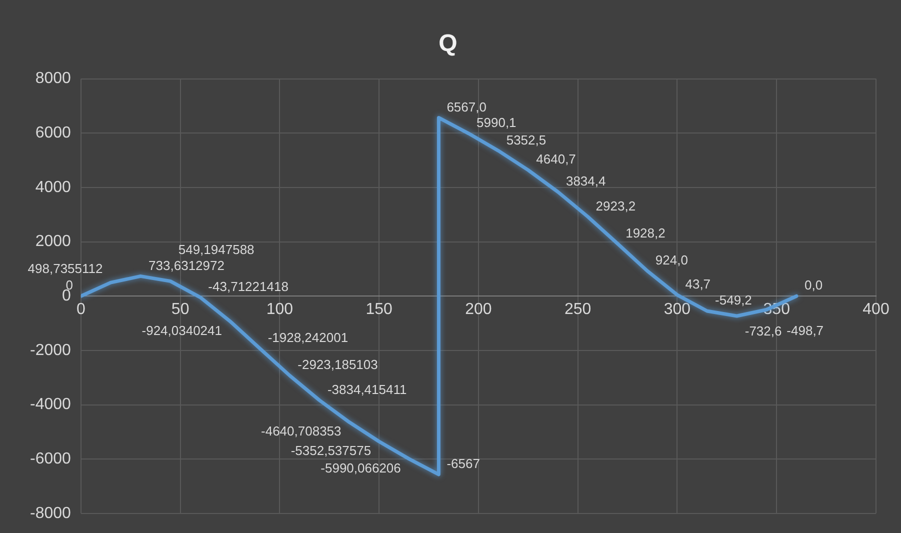 The image size is (901, 533). What do you see at coordinates (301, 431) in the screenshot?
I see `data-label: -4640,708353` at bounding box center [301, 431].